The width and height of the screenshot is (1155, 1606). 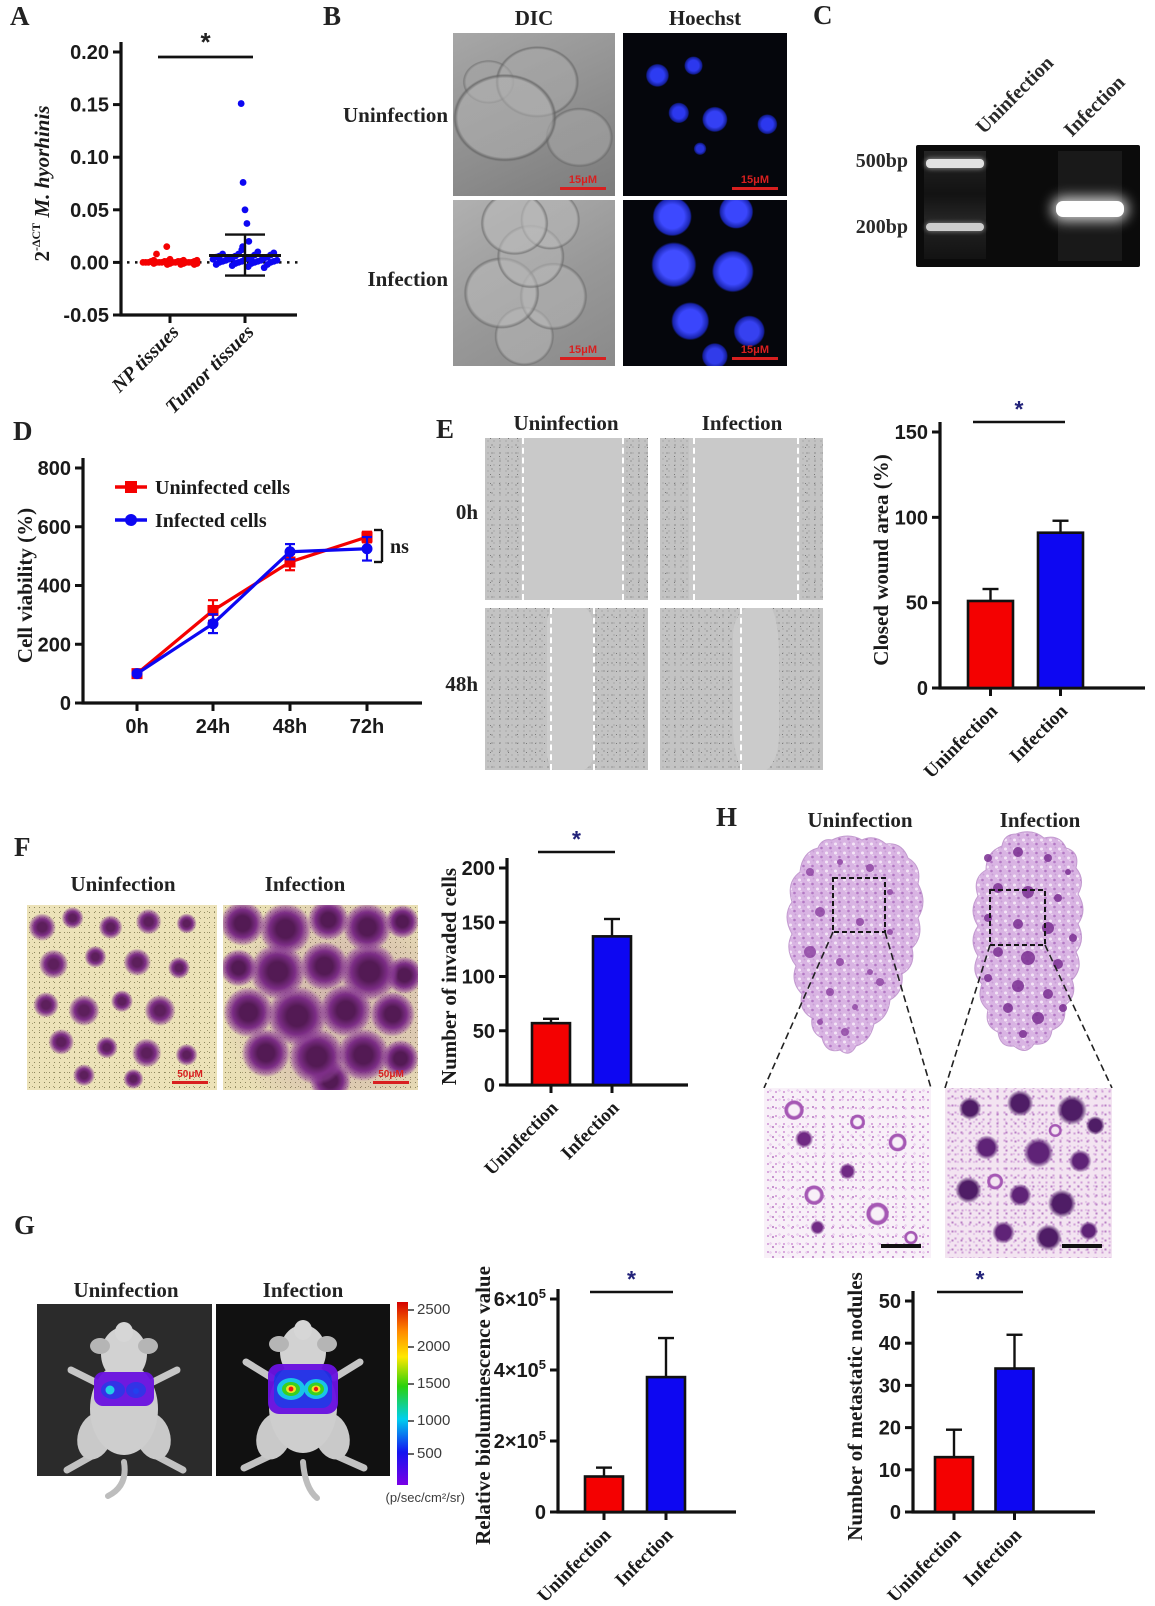 What do you see at coordinates (1040, 820) in the screenshot?
I see `panel-h-col-infection: Infection` at bounding box center [1040, 820].